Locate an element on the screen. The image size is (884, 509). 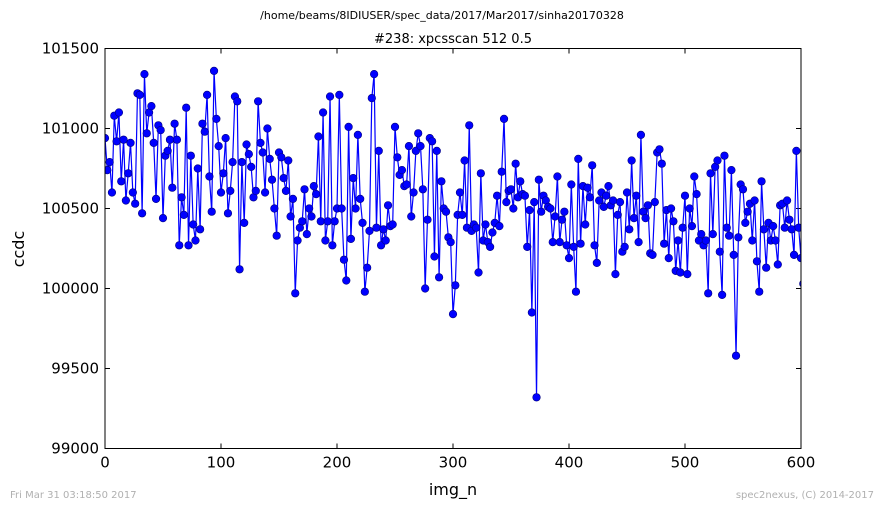
footer-credit: spec2nexus, (C) 2014-2017 is located at coordinates (805, 495).